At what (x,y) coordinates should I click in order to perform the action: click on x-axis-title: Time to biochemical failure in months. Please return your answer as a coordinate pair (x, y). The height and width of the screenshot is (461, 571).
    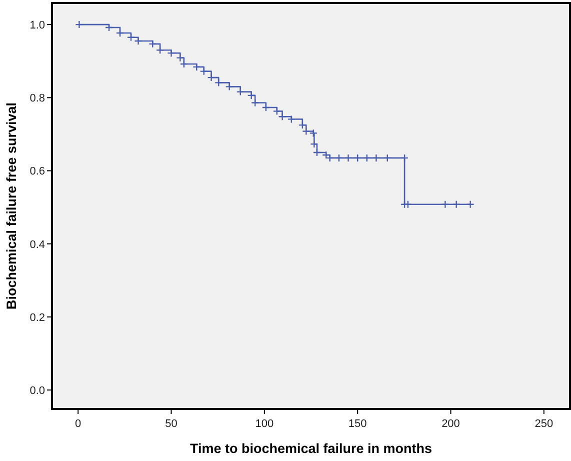
    Looking at the image, I should click on (311, 448).